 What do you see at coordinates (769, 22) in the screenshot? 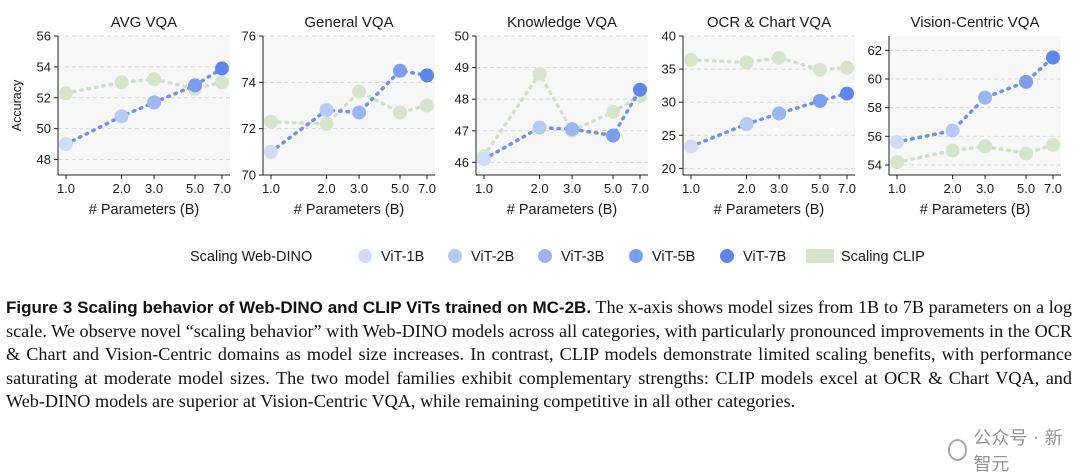
I see `chart-title: OCR & Chart VQA` at bounding box center [769, 22].